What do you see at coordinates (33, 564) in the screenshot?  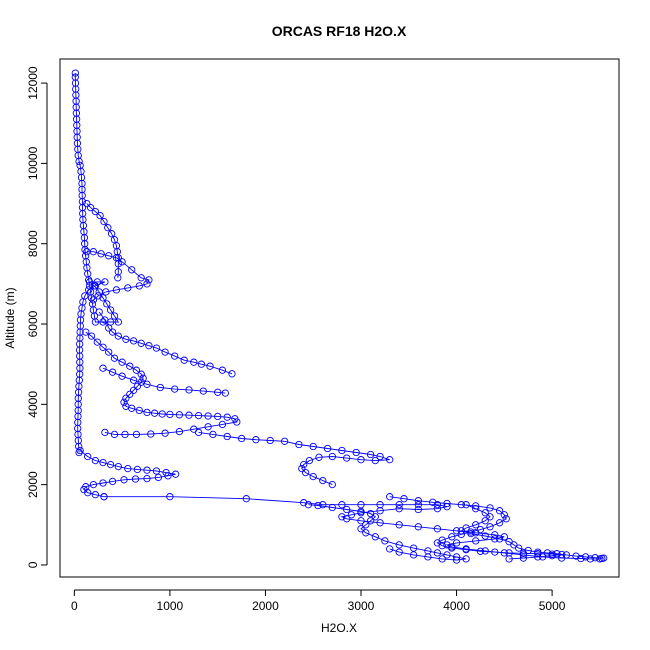 I see `y-tick-label: 0` at bounding box center [33, 564].